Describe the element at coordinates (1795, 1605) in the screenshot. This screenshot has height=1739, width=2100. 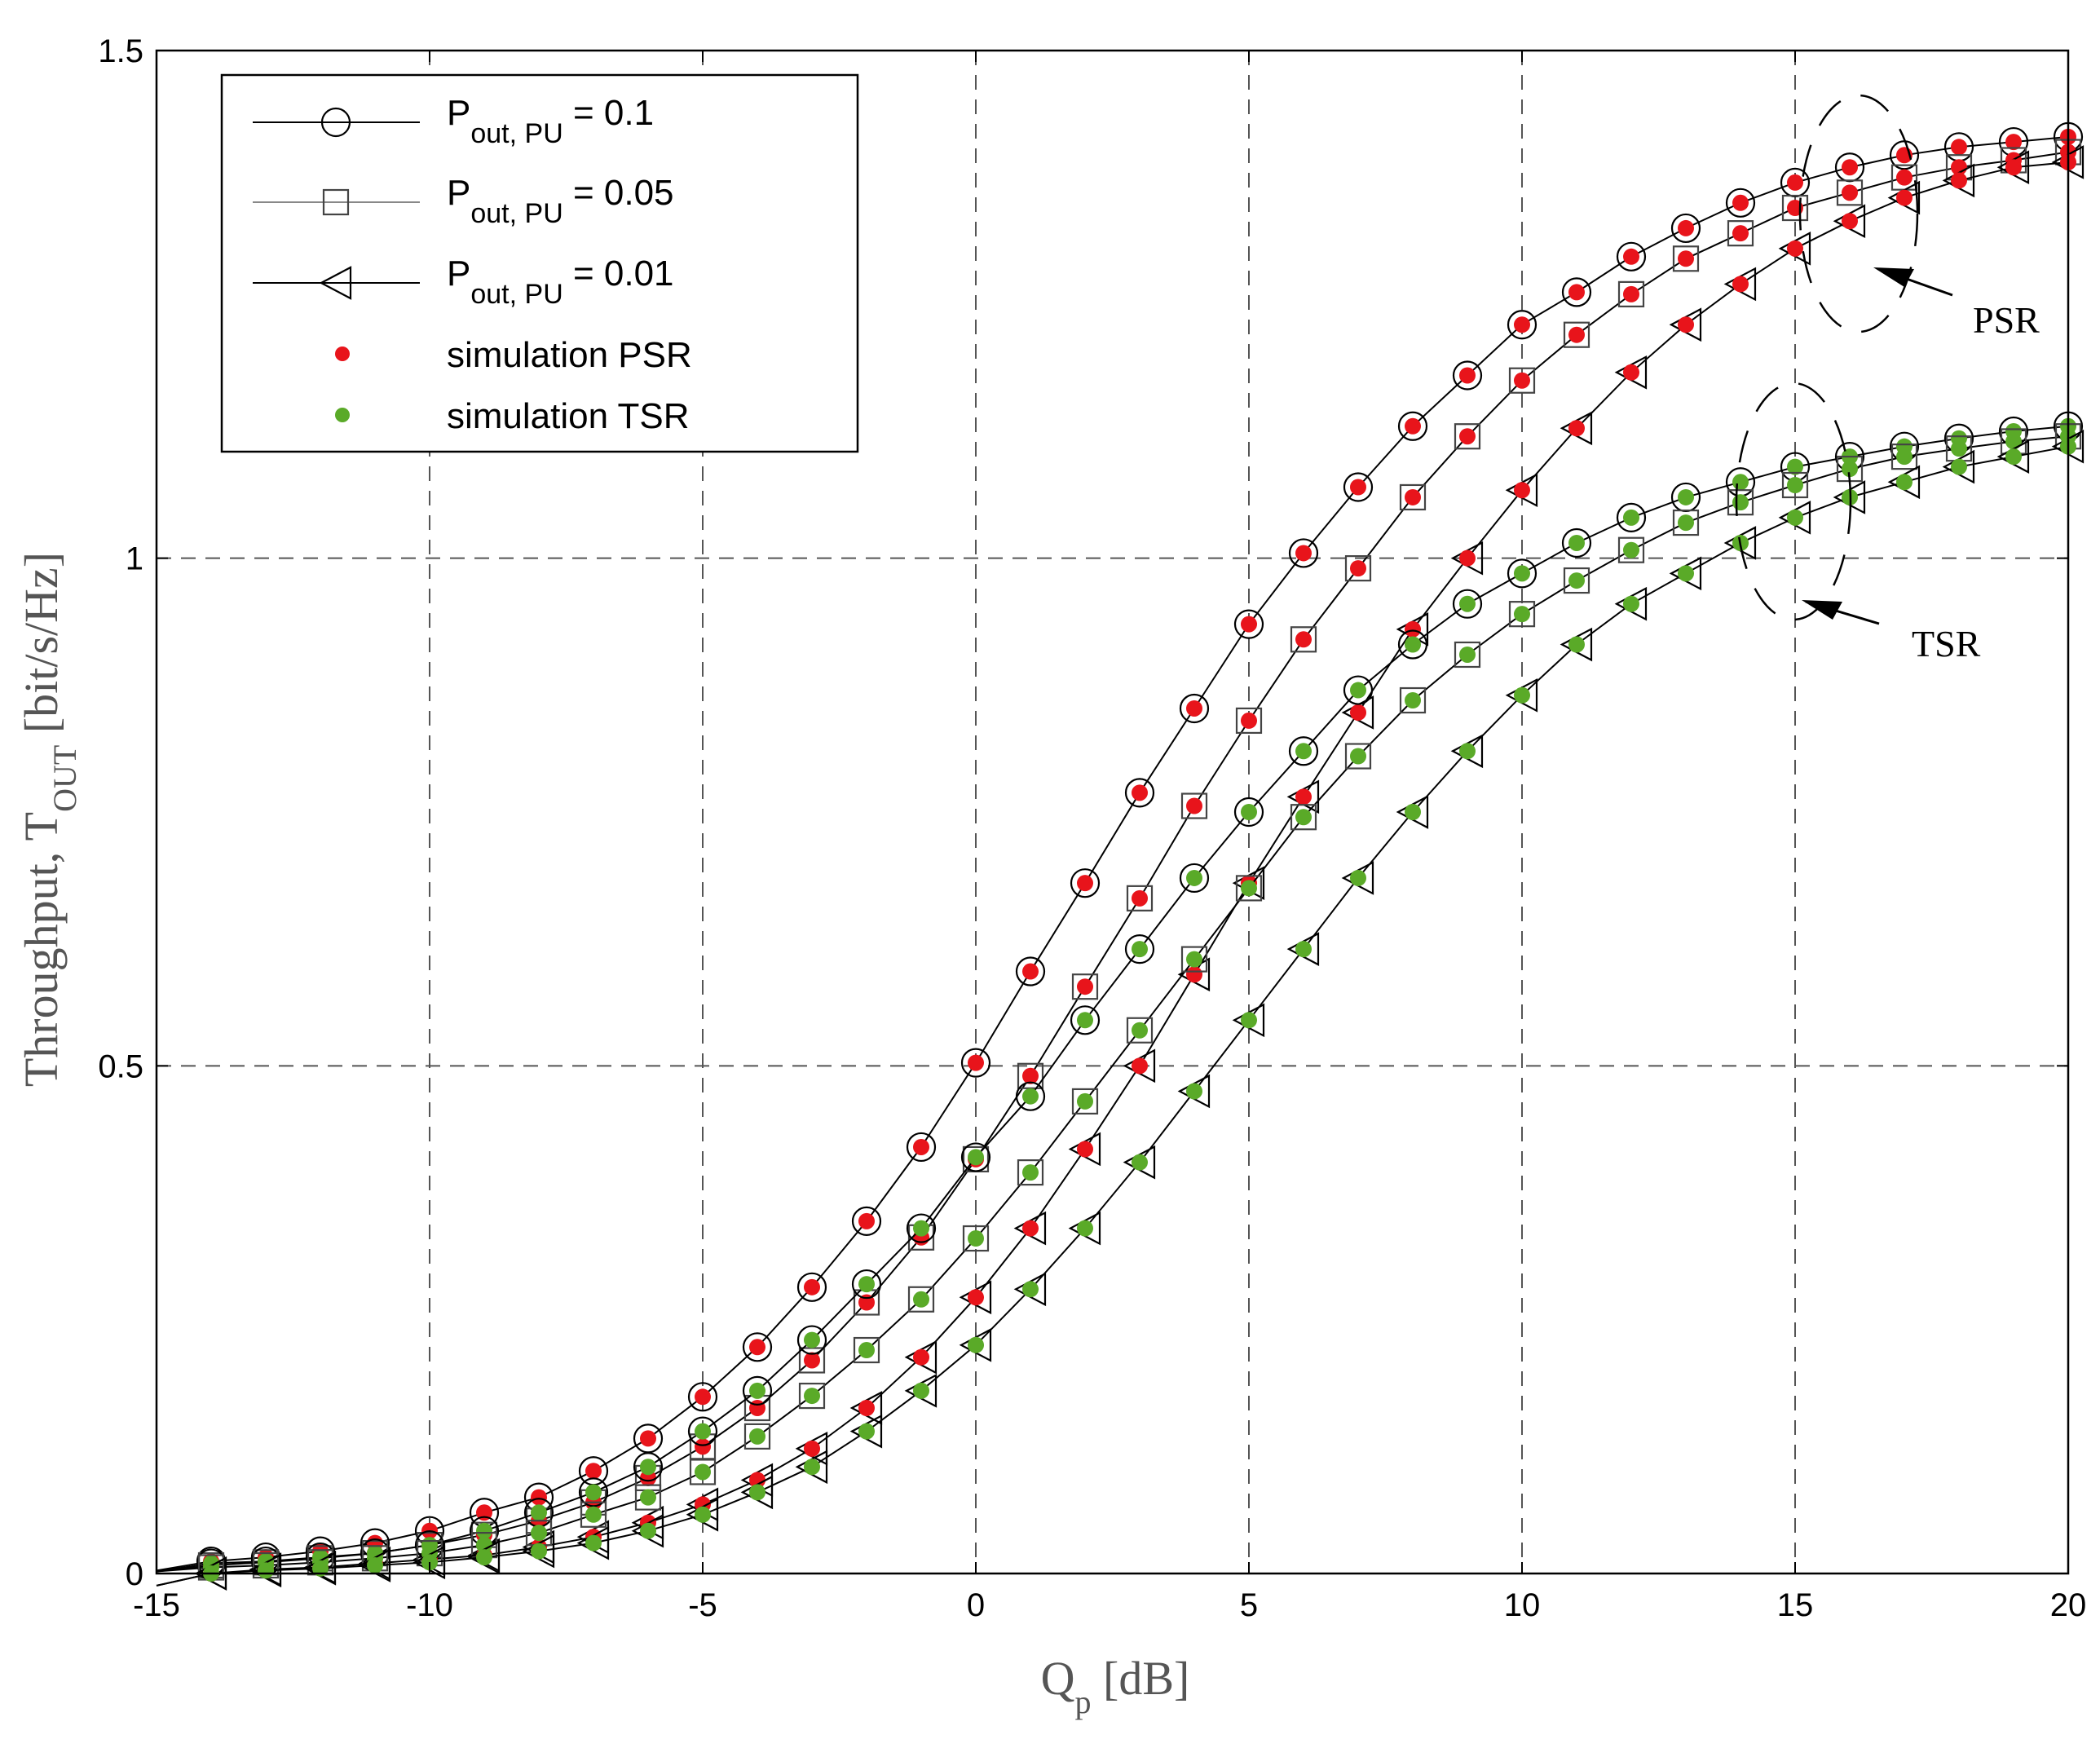
I see `x-tick-label: 15` at that location.